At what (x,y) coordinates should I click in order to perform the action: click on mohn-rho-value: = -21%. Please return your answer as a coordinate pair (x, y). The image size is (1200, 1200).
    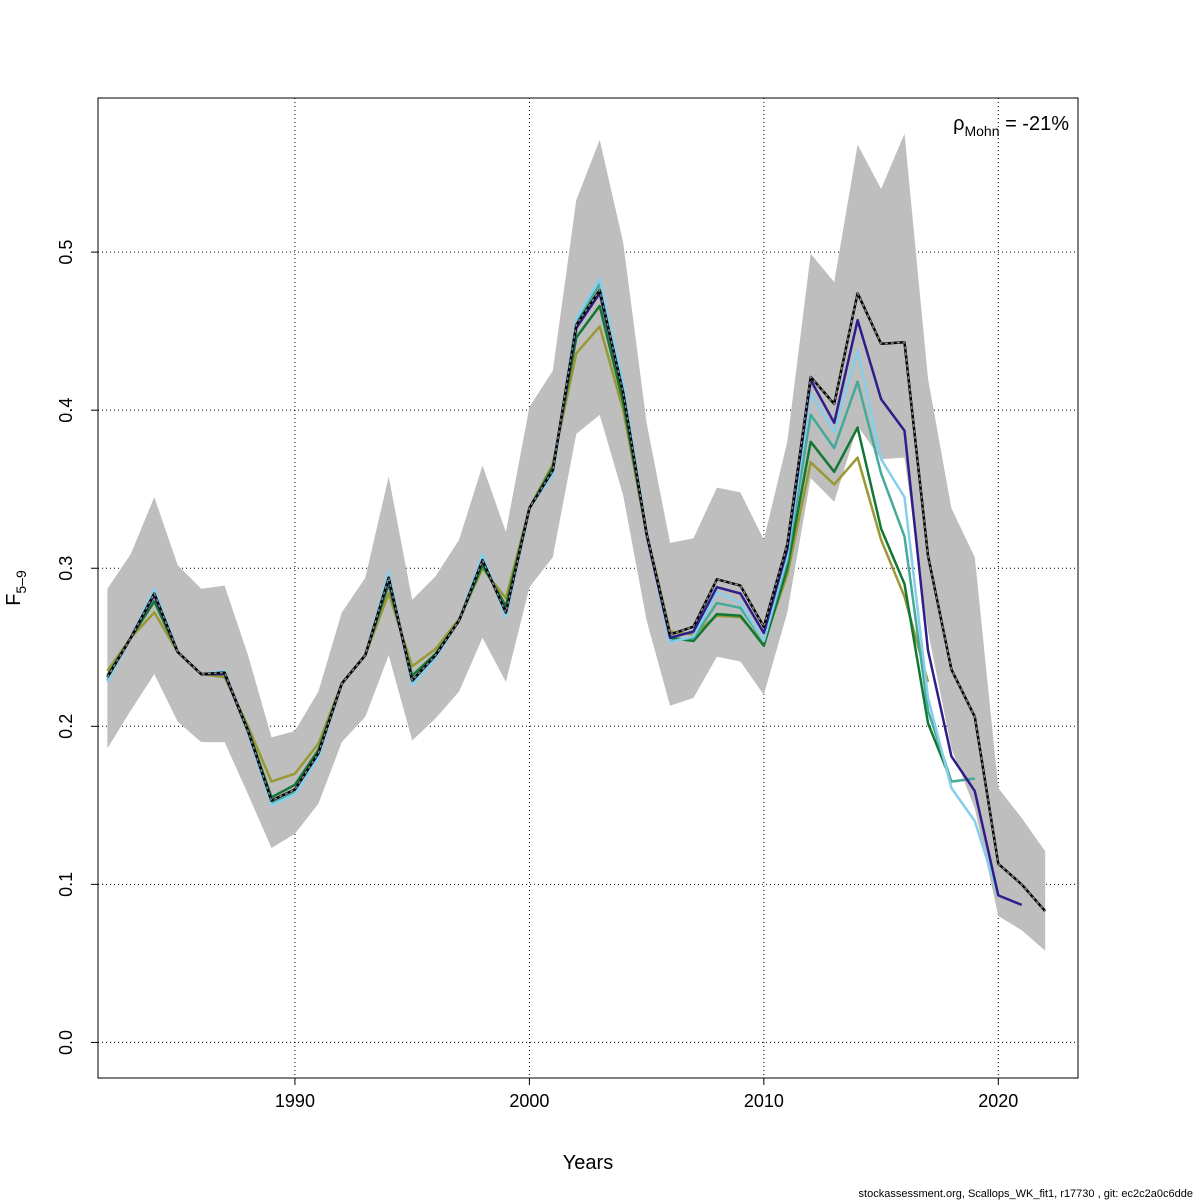
    Looking at the image, I should click on (1035, 124).